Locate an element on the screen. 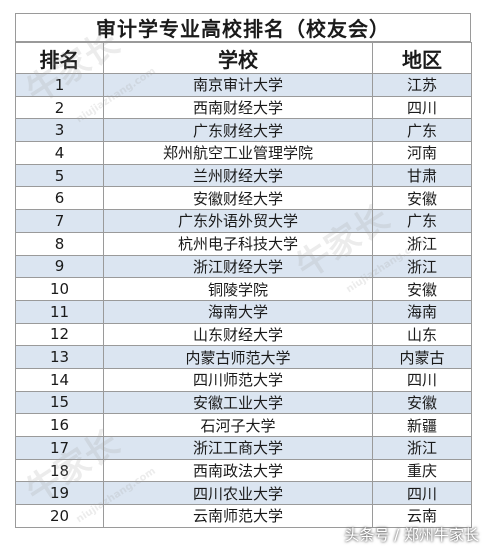  table-row: 20 云南师范大学 云南 is located at coordinates (243, 516).